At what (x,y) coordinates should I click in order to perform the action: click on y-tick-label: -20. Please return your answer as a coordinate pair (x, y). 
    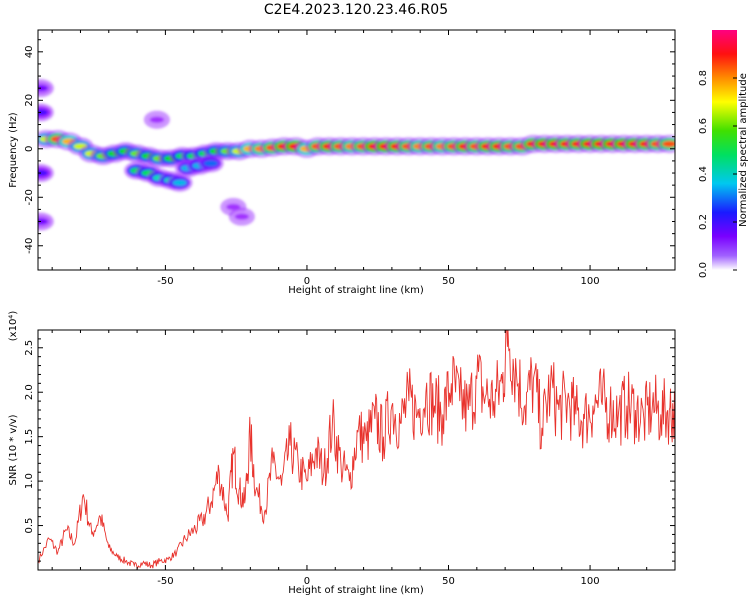
    Looking at the image, I should click on (29, 197).